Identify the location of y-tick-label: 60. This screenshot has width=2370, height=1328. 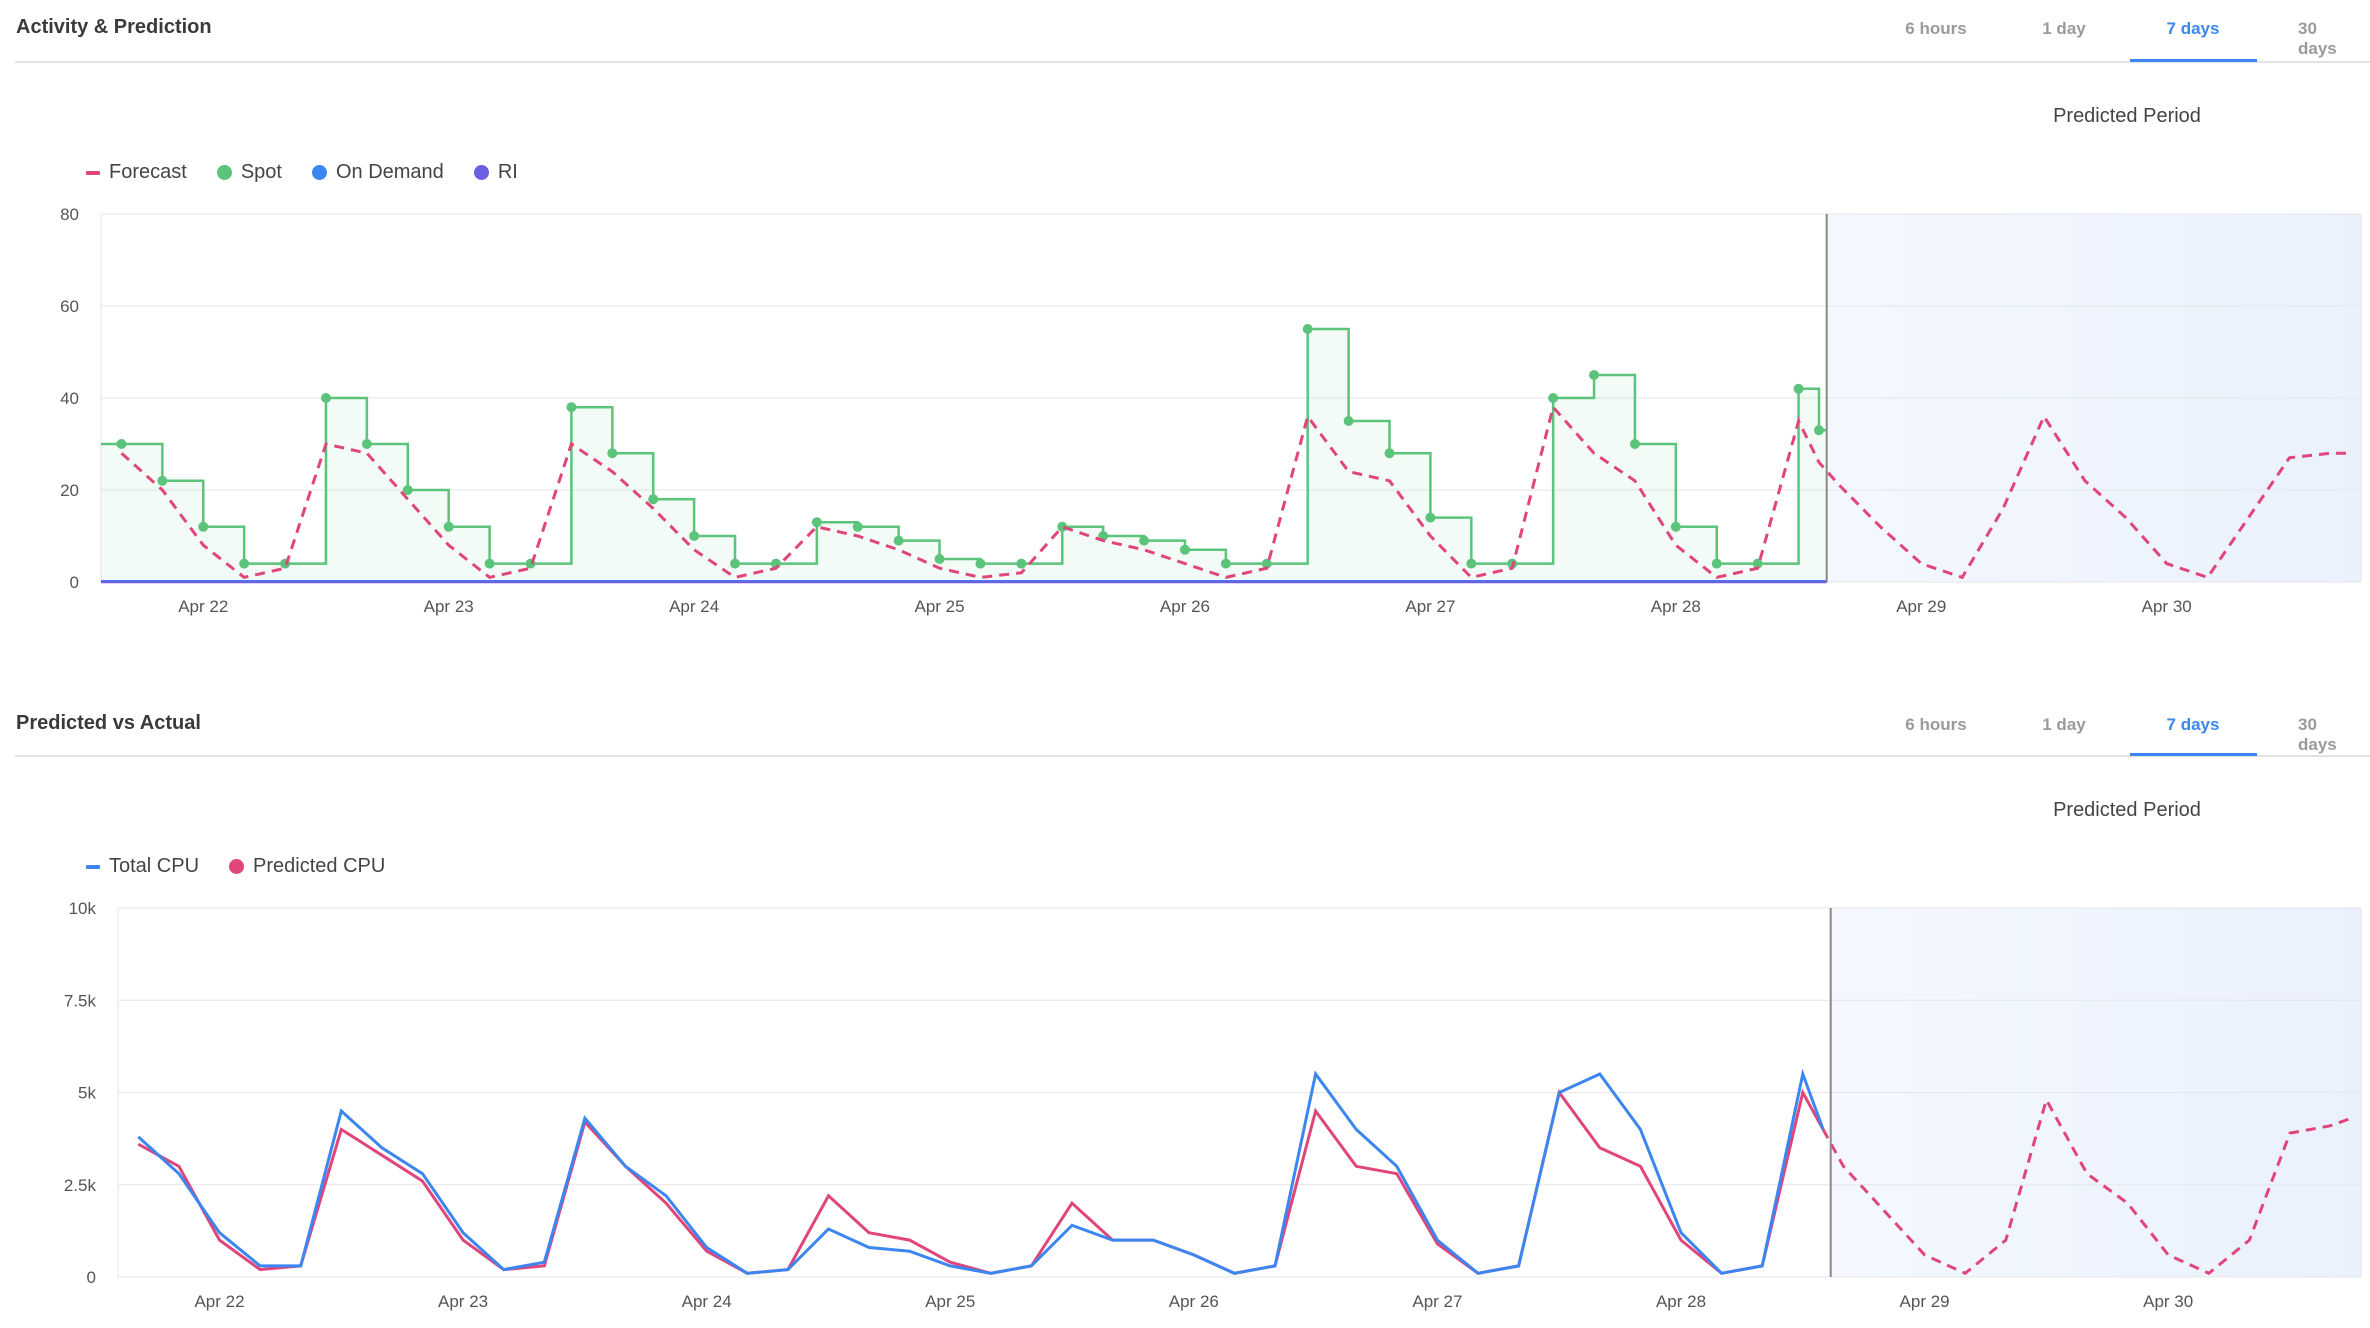
(69, 306).